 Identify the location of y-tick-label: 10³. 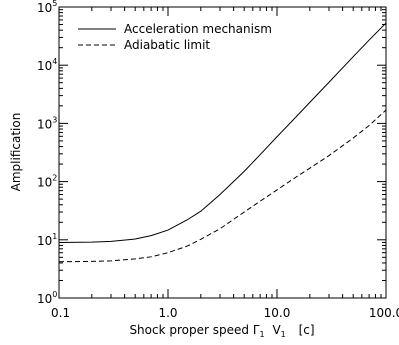
(47, 123).